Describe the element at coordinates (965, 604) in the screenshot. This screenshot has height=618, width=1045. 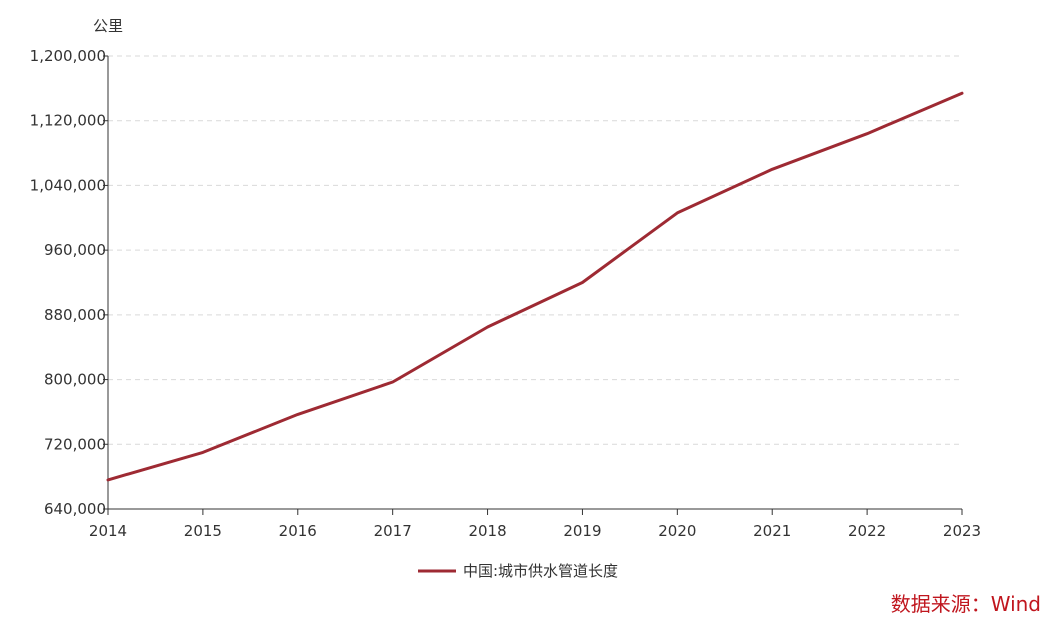
I see `source-note: 数据来源：Wind` at that location.